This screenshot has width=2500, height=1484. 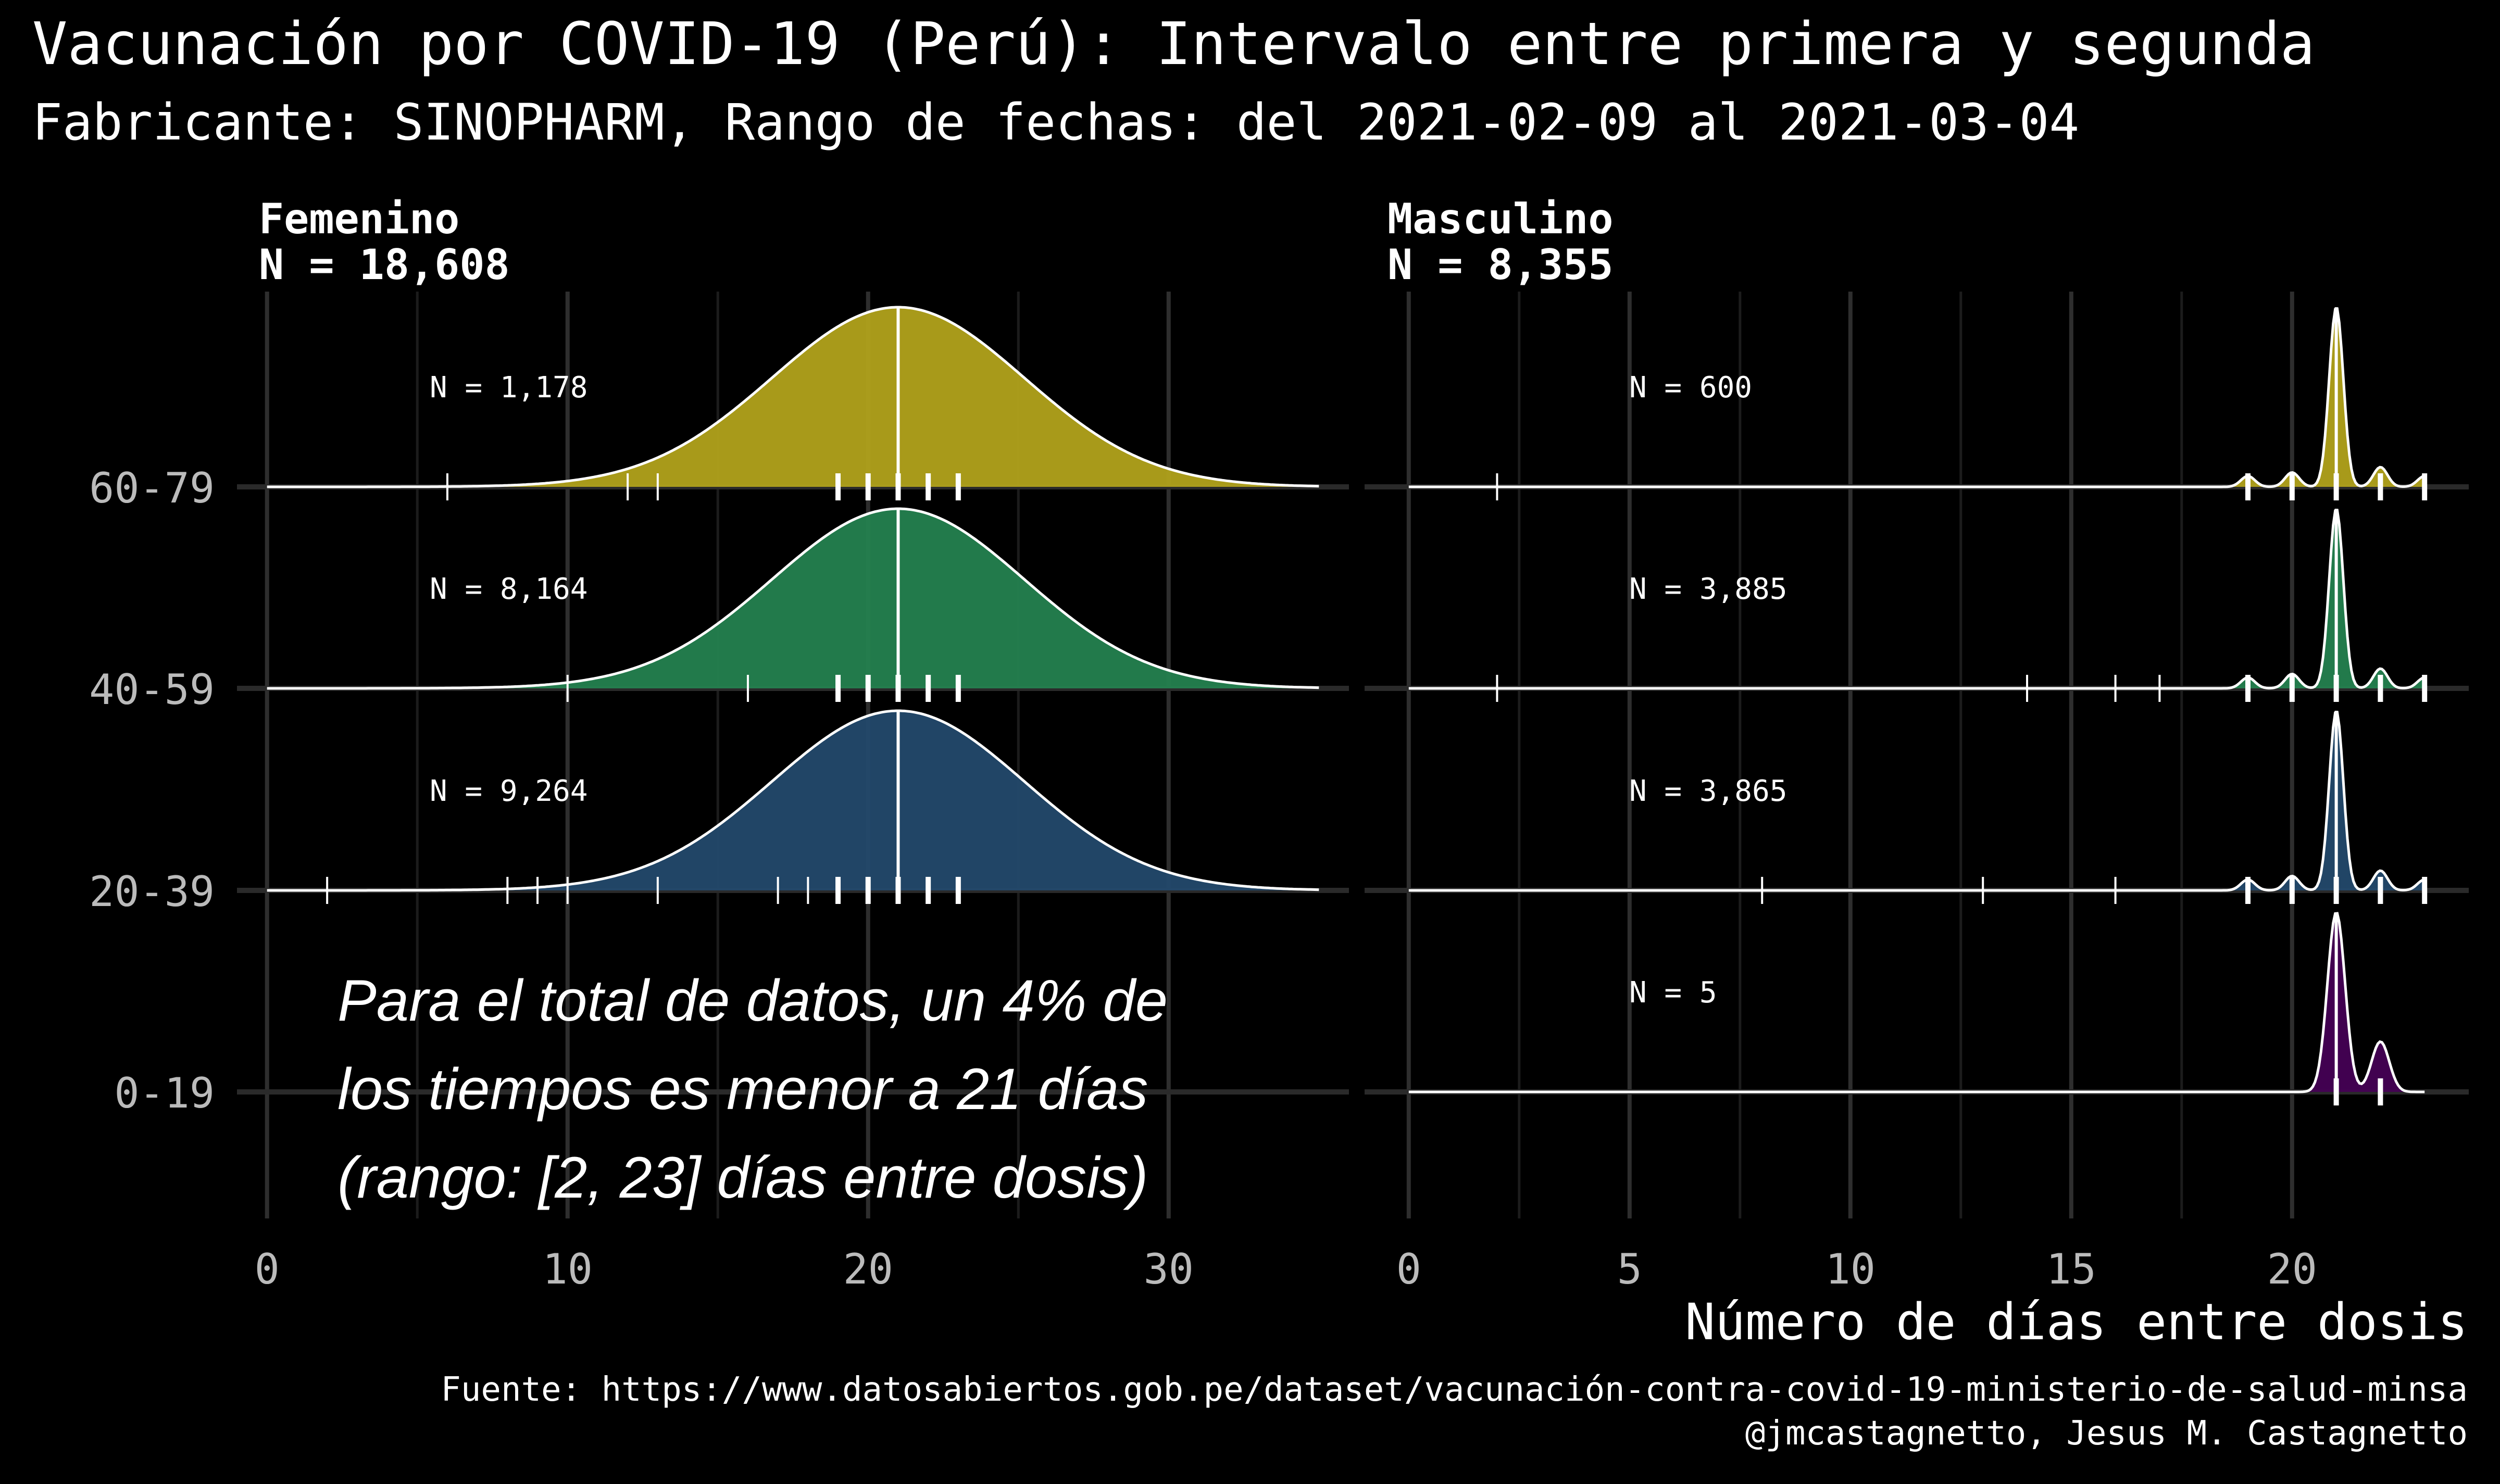 I want to click on panel-title: Masculino, so click(x=1501, y=219).